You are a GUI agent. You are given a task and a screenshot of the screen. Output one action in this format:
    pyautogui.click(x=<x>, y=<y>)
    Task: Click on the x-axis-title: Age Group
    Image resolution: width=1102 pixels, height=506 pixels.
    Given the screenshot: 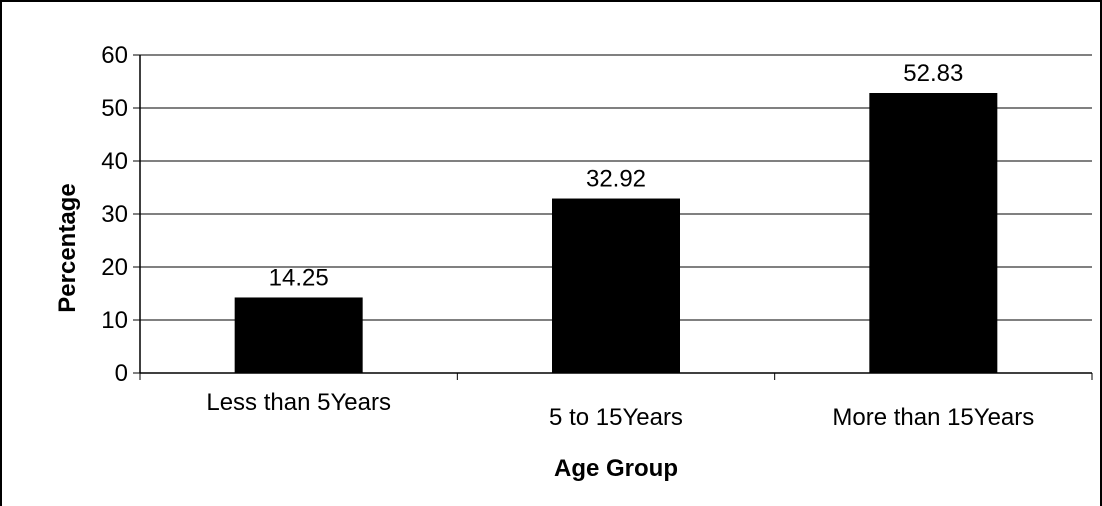 What is the action you would take?
    pyautogui.click(x=616, y=468)
    